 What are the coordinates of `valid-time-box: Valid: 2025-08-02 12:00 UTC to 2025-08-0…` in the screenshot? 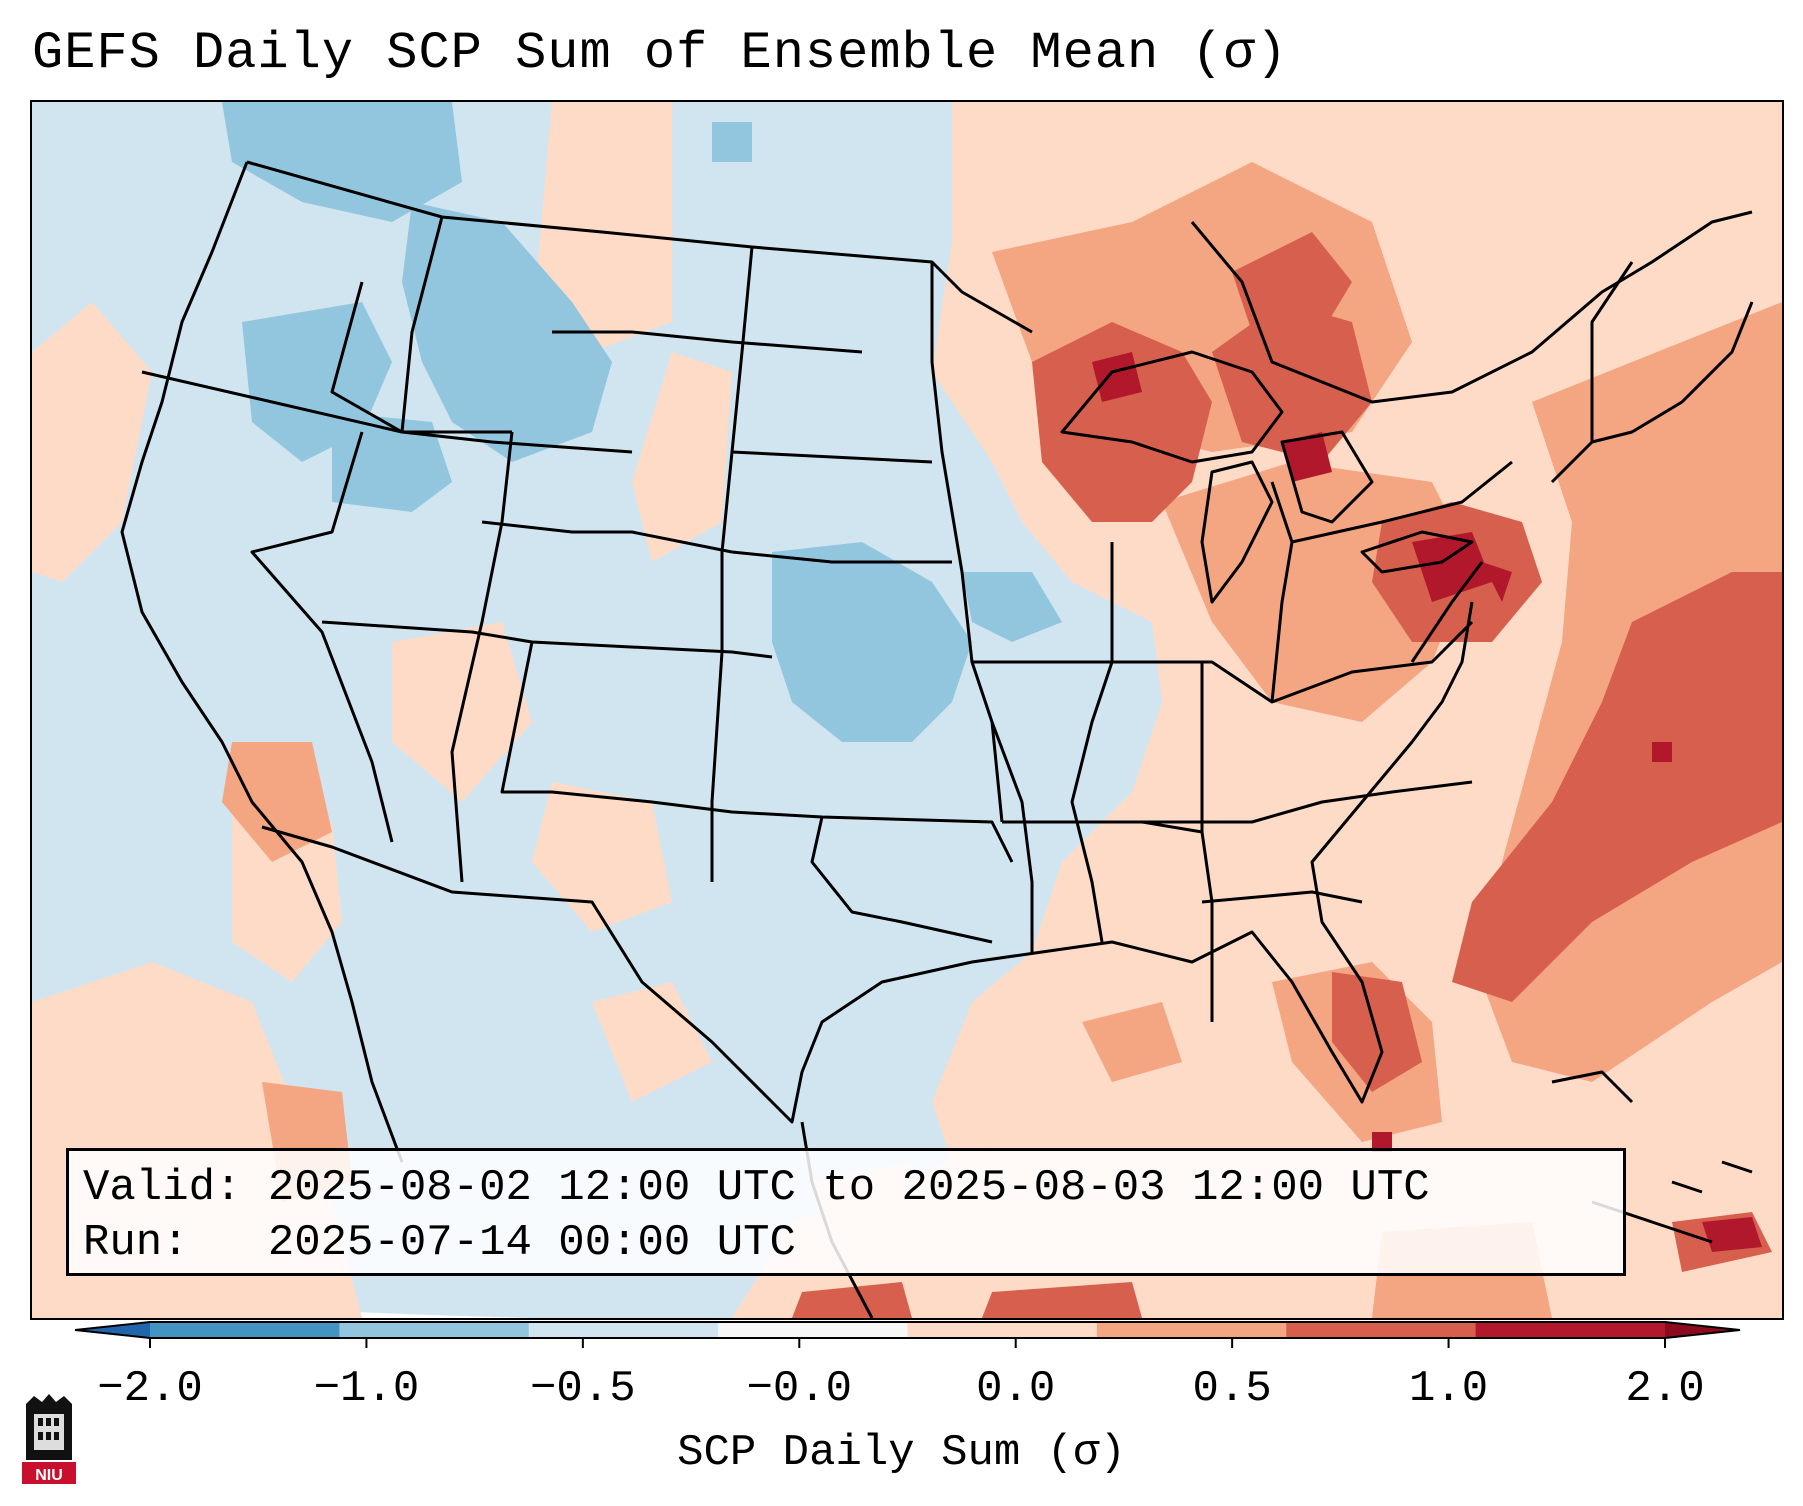 It's located at (846, 1212).